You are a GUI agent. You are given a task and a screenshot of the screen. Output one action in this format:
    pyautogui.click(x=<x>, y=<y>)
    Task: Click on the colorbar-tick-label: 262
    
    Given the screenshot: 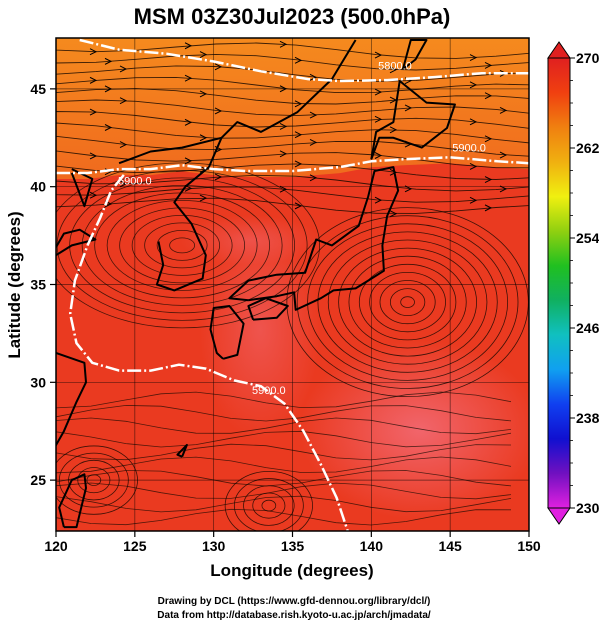 What is the action you would take?
    pyautogui.click(x=587, y=148)
    